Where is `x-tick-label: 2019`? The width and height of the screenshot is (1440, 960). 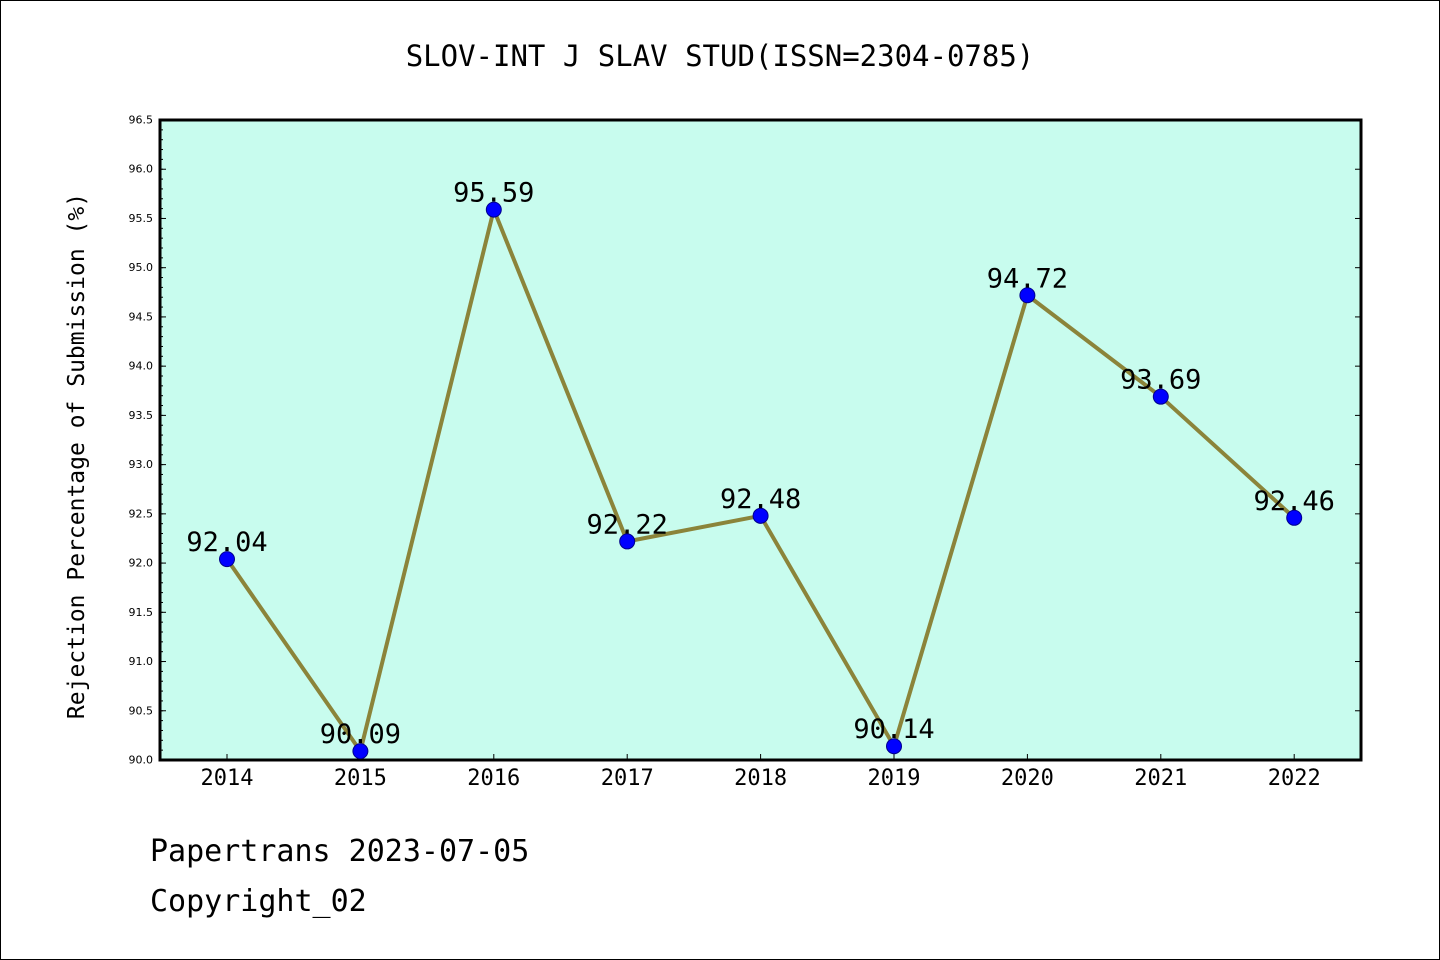
x-tick-label: 2019 is located at coordinates (894, 778).